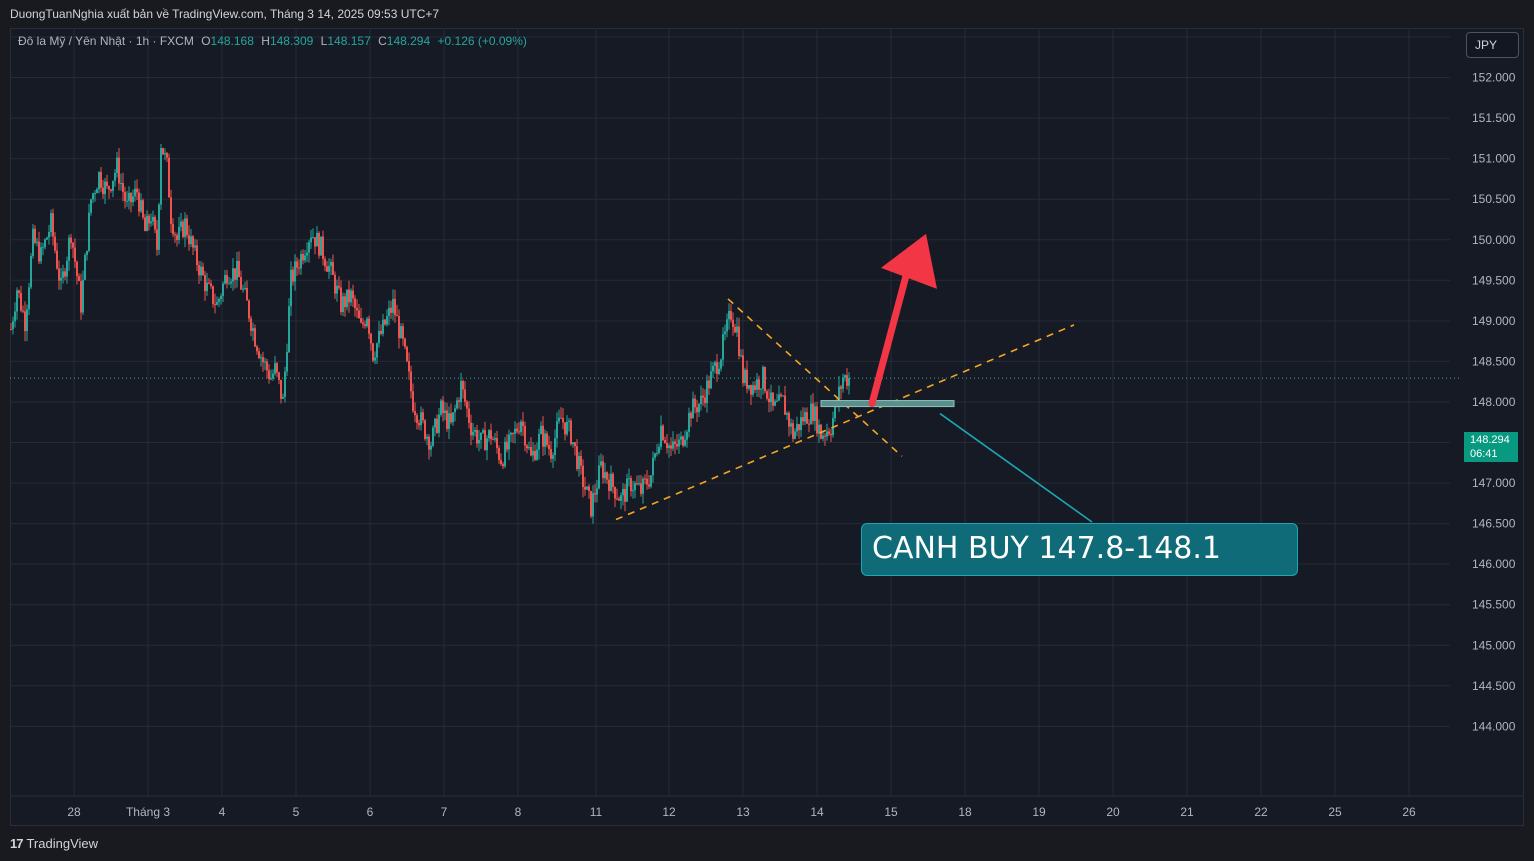 This screenshot has width=1534, height=861. Describe the element at coordinates (265, 41) in the screenshot. I see `high-label: H` at that location.